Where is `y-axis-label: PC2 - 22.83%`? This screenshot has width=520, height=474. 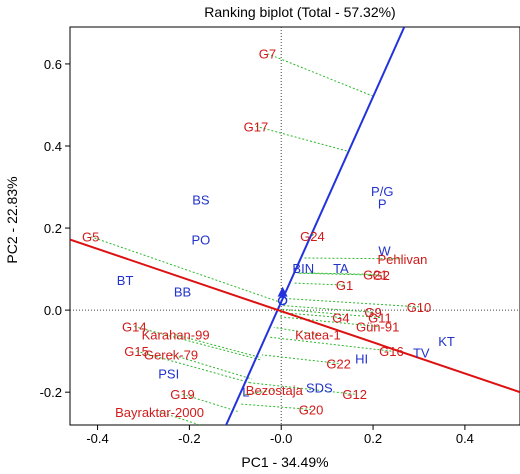
y-axis-label: PC2 - 22.83% is located at coordinates (12, 219).